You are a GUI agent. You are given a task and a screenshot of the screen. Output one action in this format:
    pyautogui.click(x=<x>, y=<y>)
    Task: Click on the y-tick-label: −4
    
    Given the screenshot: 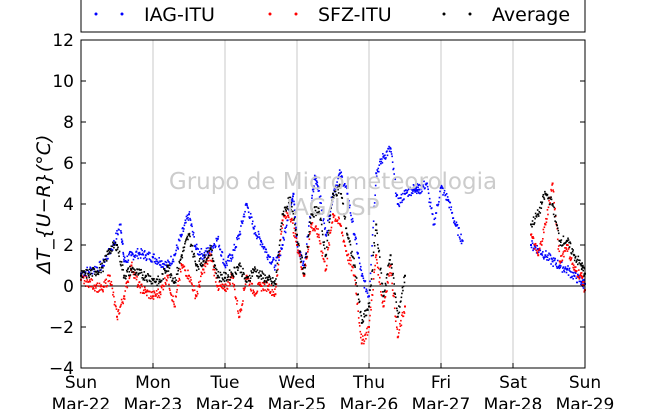 What is the action you would take?
    pyautogui.click(x=61, y=369)
    